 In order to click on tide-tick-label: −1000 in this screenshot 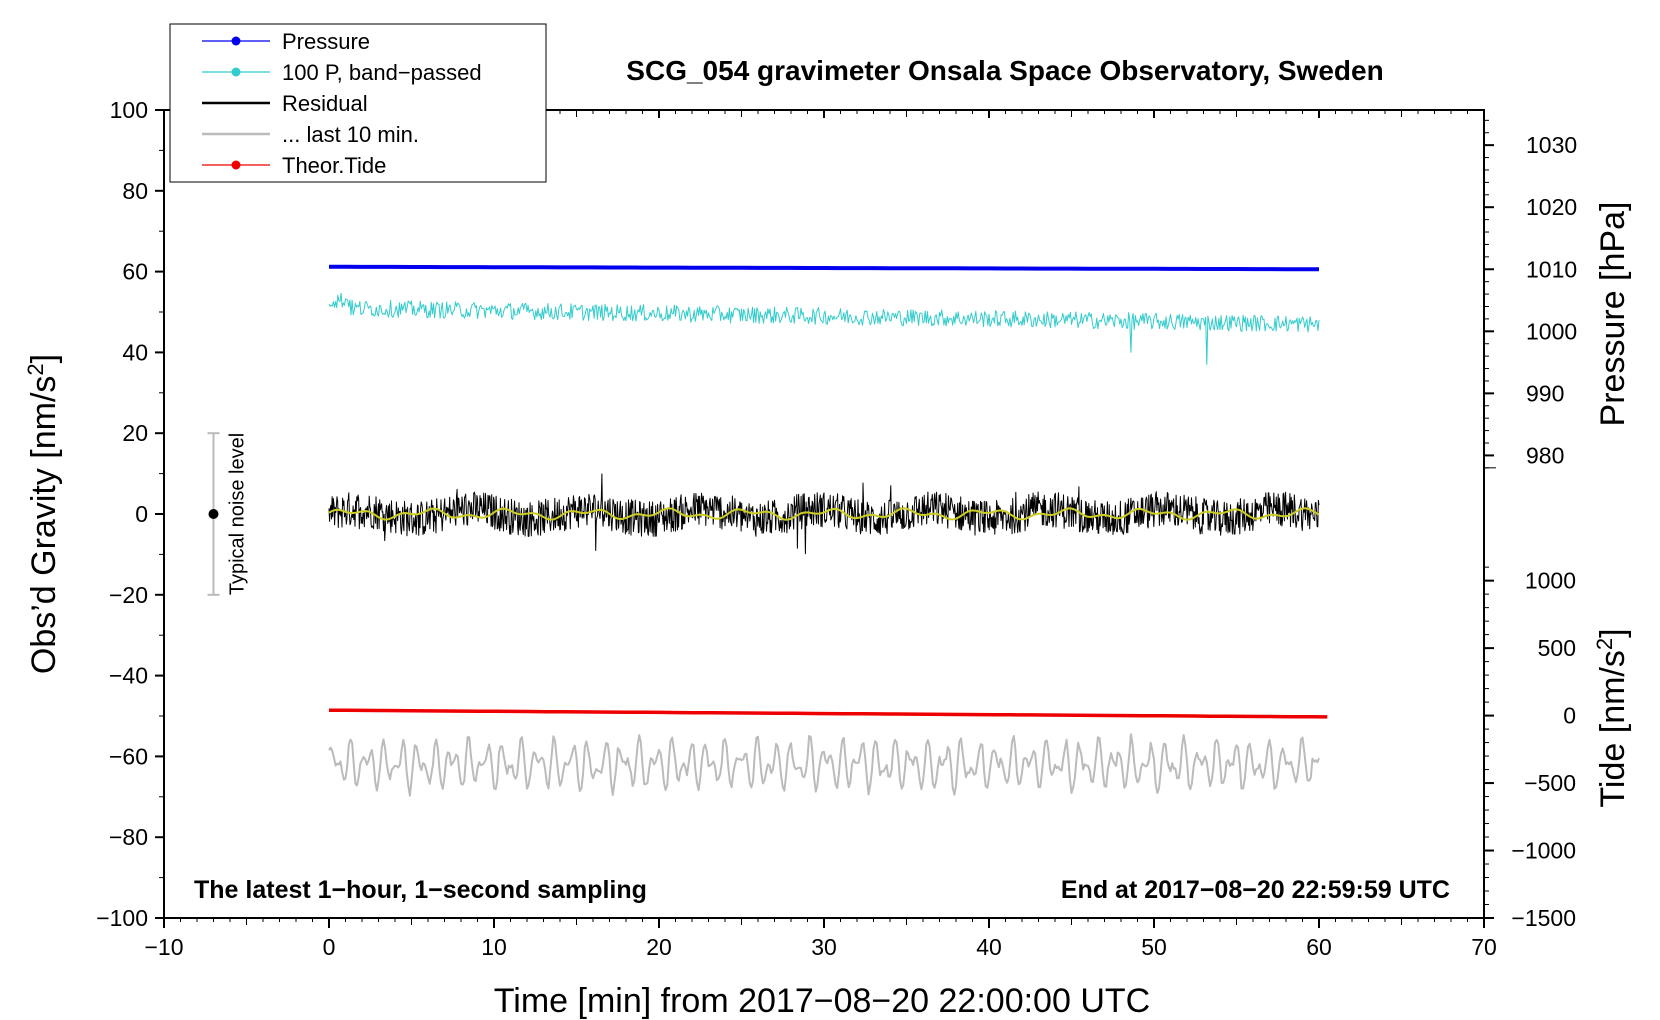, I will do `click(1543, 851)`.